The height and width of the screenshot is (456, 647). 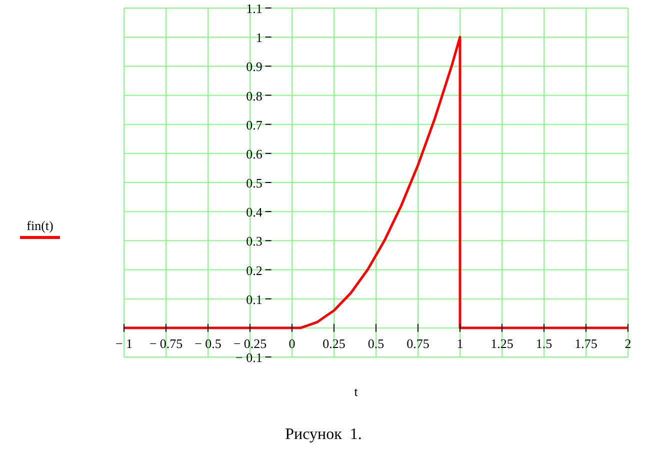 What do you see at coordinates (292, 343) in the screenshot?
I see `x-tick-label: 0` at bounding box center [292, 343].